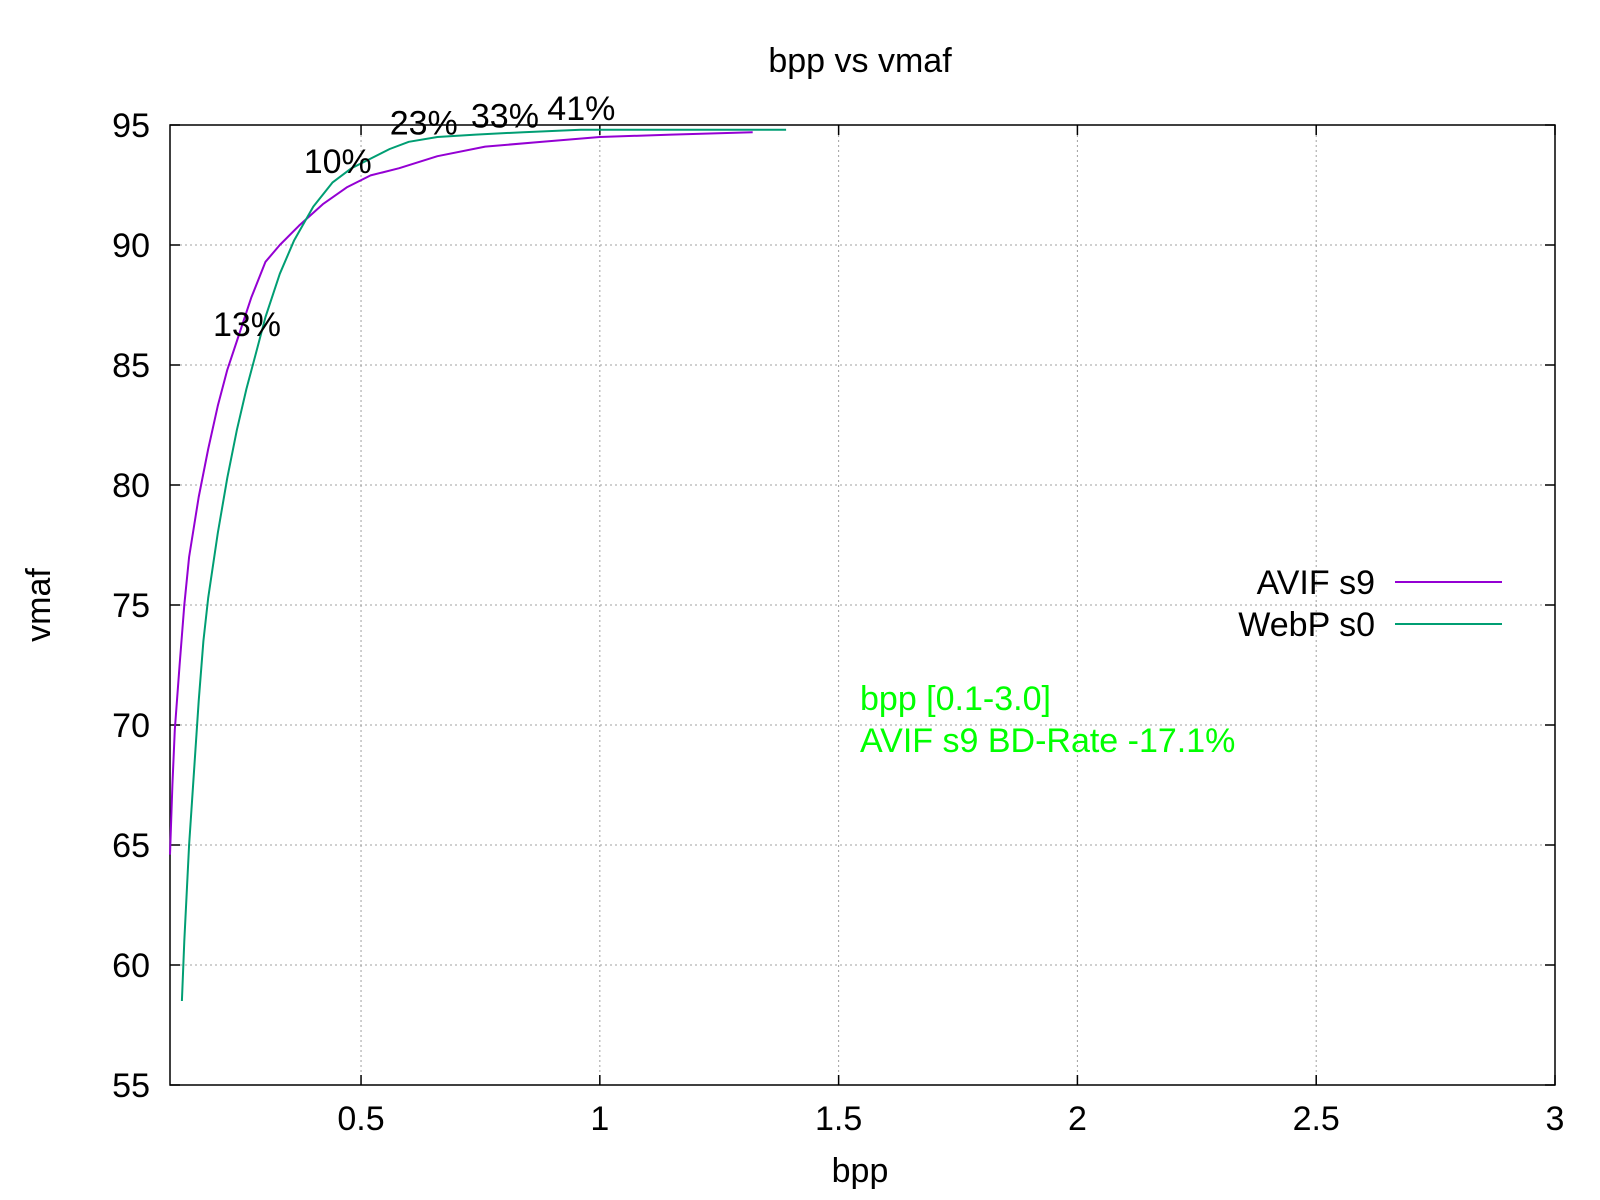  I want to click on annotations: 13% 10% 23% 33% 41%, so click(414, 217).